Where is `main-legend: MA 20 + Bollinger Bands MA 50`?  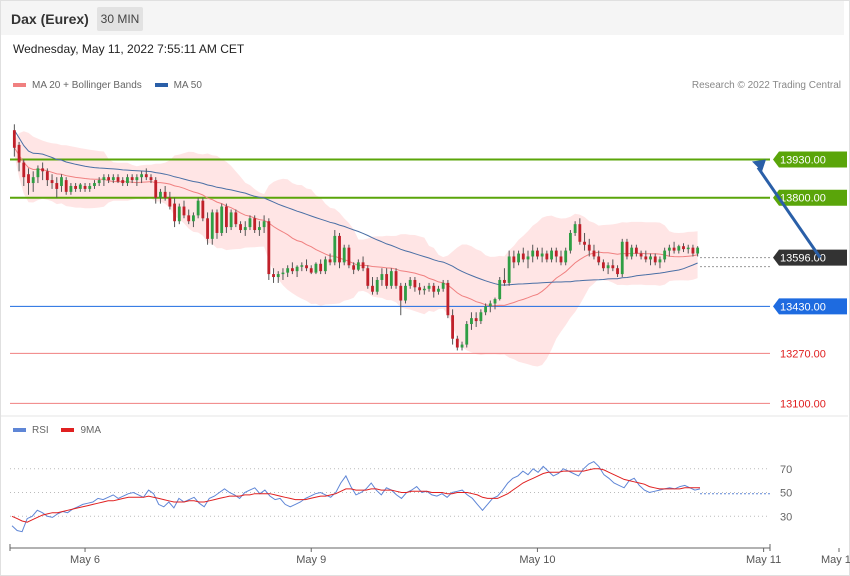
main-legend: MA 20 + Bollinger Bands MA 50 is located at coordinates (112, 85).